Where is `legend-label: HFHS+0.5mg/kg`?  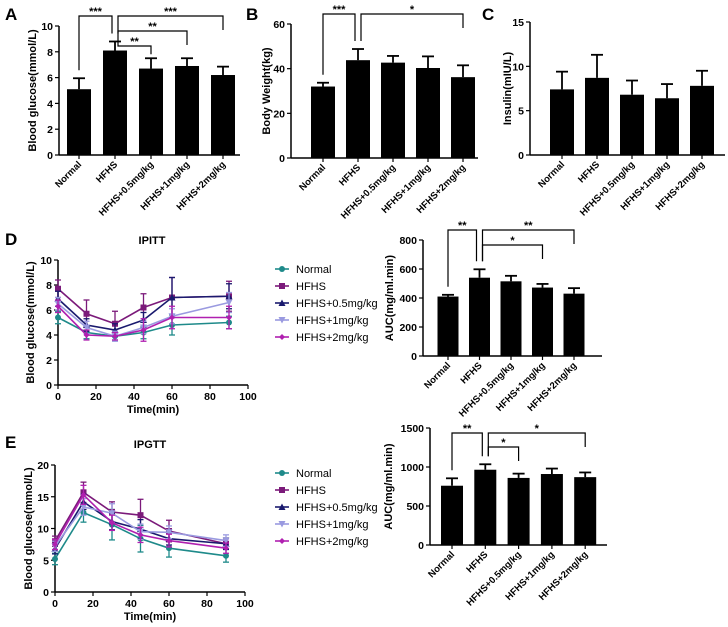
legend-label: HFHS+0.5mg/kg is located at coordinates (337, 304).